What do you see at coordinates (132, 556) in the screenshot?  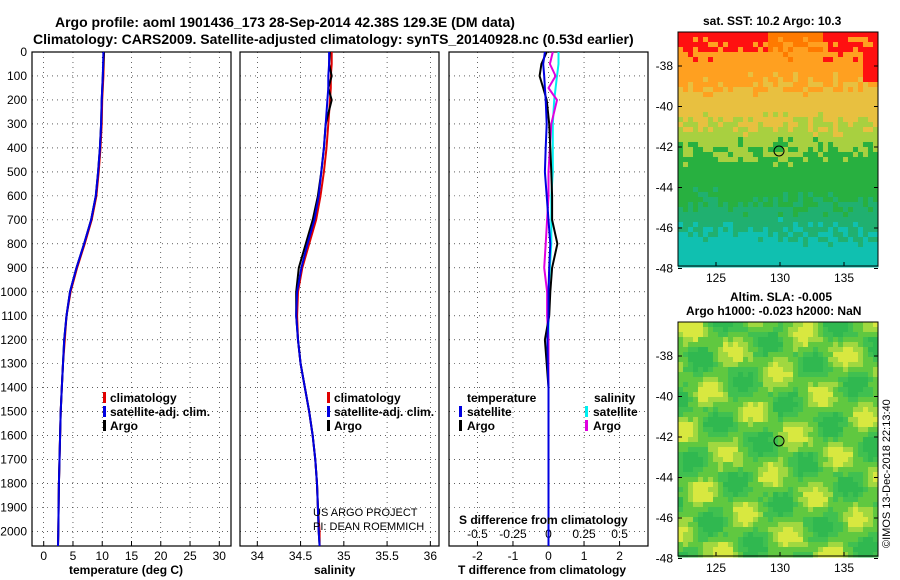 I see `temperature-tick-label: 15` at bounding box center [132, 556].